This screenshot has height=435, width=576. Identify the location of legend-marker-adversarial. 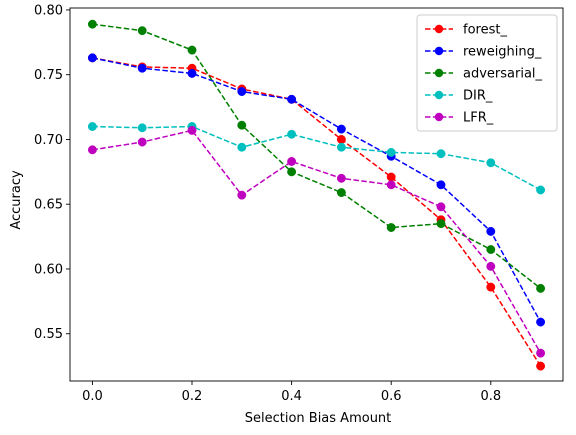
(439, 73).